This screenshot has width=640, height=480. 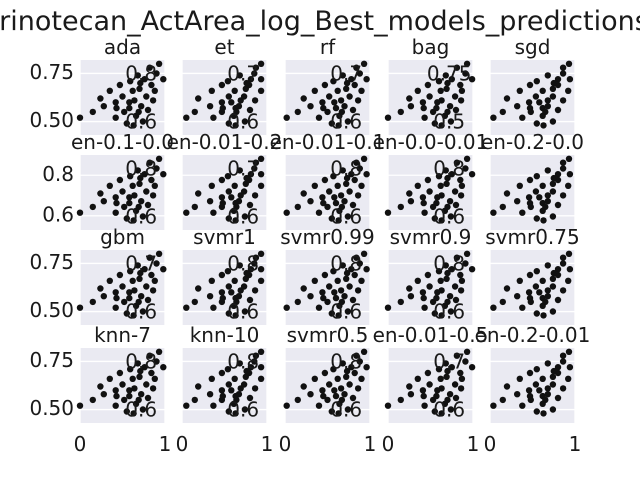 I want to click on x-tick-label: 1, so click(x=575, y=444).